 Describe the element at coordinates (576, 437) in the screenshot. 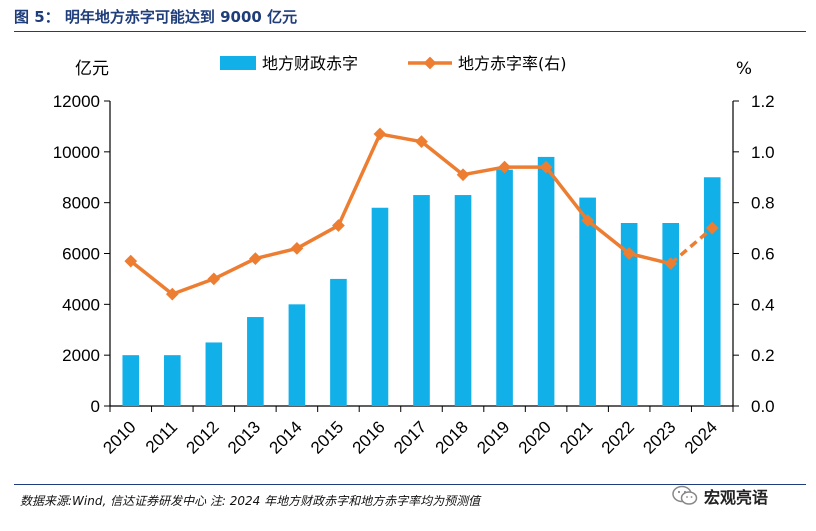

I see `x-tick-label: 2021` at that location.